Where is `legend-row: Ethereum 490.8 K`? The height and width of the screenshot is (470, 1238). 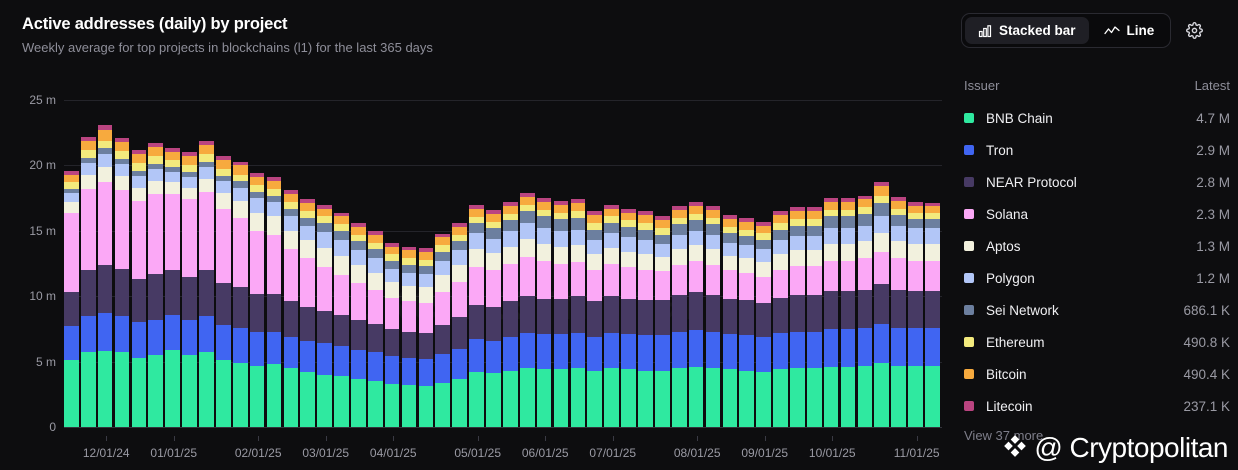 legend-row: Ethereum 490.8 K is located at coordinates (1097, 342).